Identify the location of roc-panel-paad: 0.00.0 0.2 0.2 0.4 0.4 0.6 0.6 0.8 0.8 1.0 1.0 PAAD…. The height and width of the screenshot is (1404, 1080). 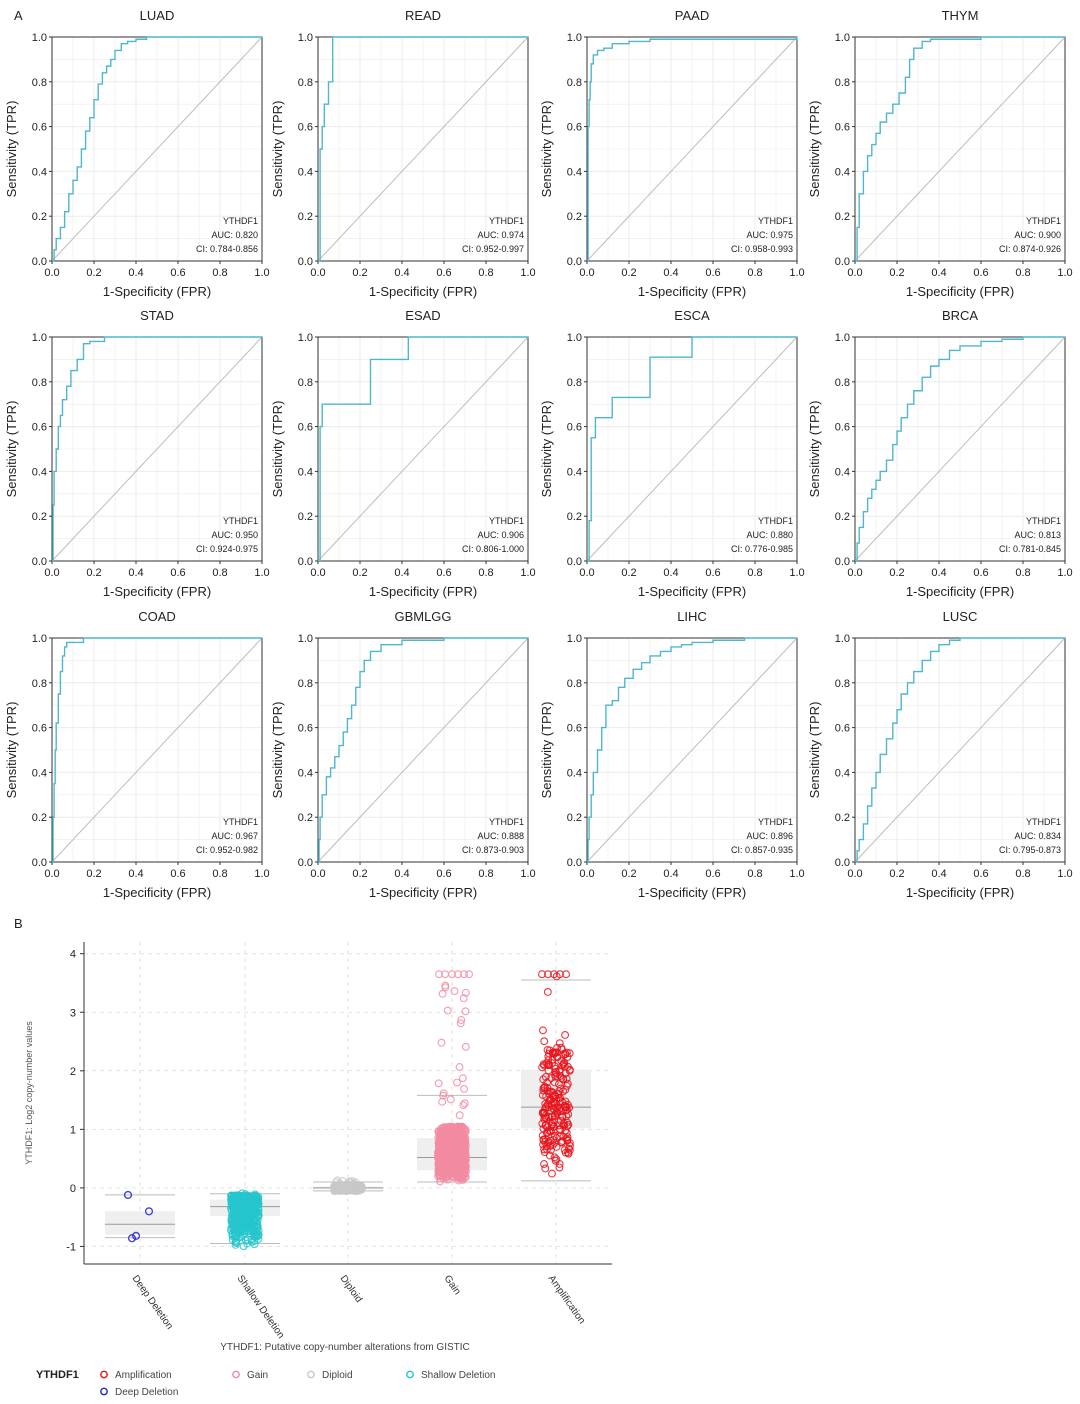
(672, 153).